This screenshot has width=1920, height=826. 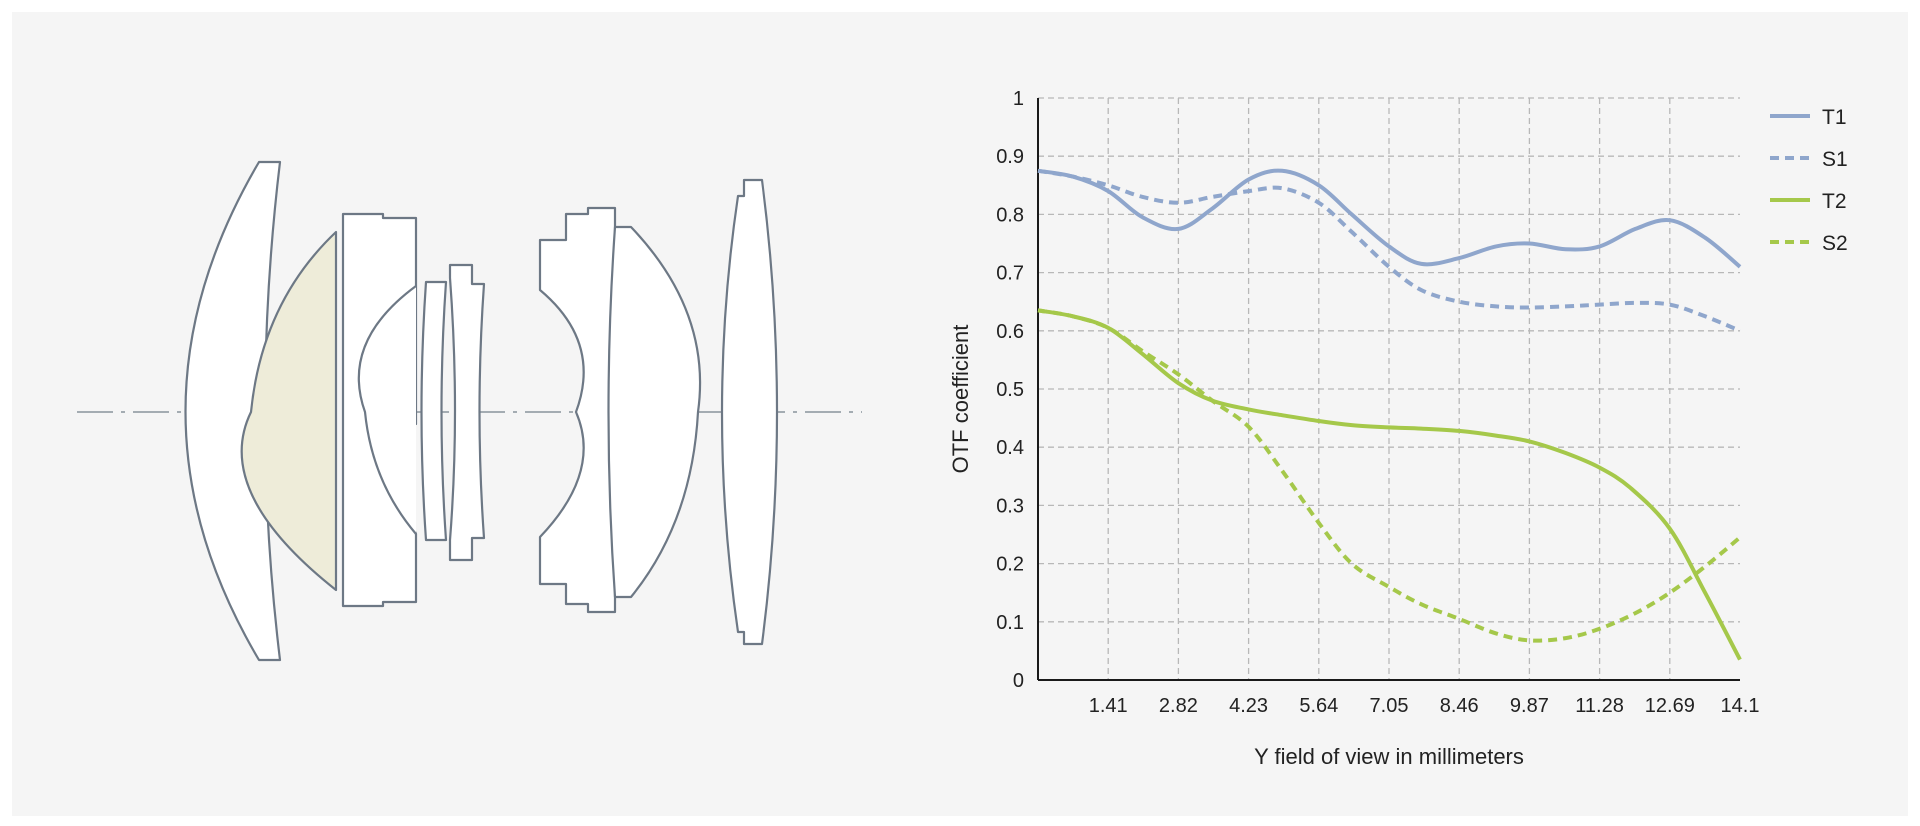 I want to click on y-tick-label: 0.6, so click(x=1010, y=332).